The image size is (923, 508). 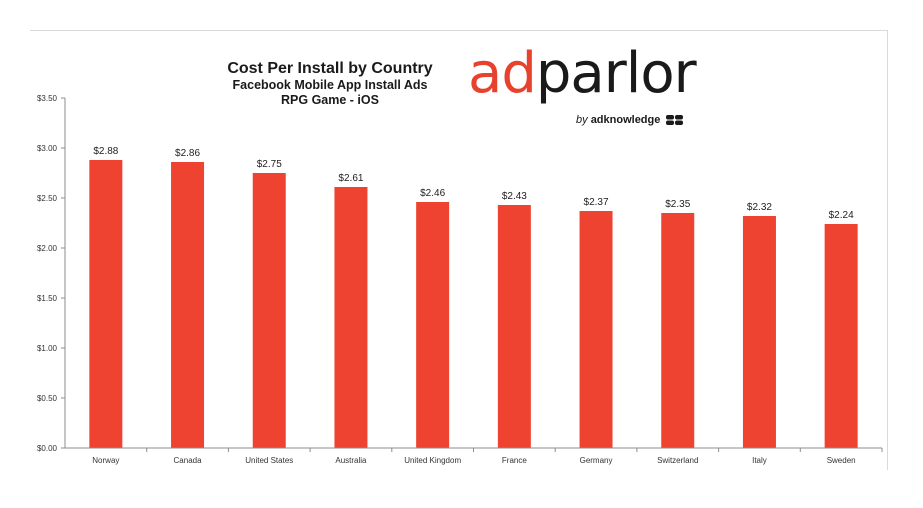 I want to click on logo-wordmark: adparlor, so click(x=582, y=73).